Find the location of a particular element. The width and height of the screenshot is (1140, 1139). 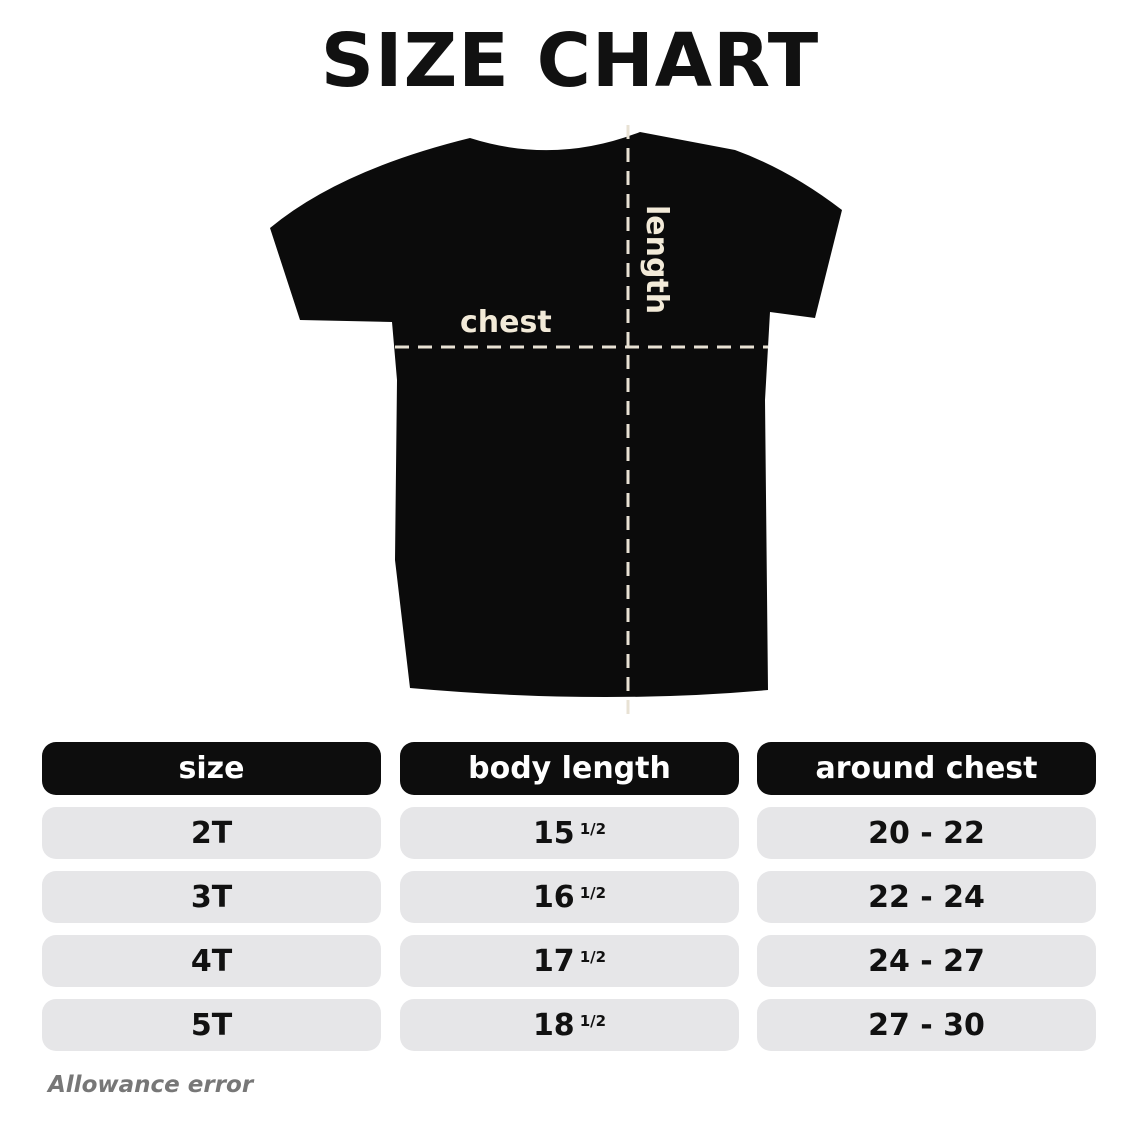

cell-body-length: 15 1/2 is located at coordinates (569, 833).